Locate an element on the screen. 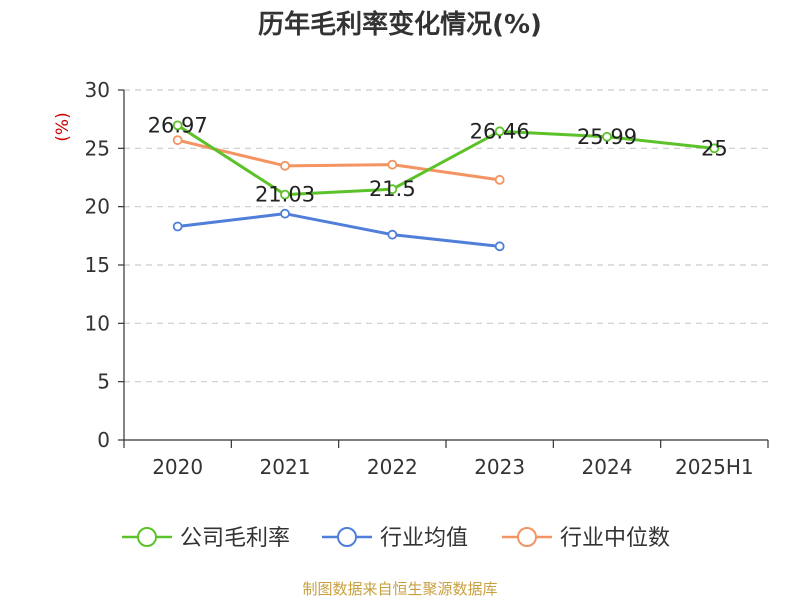 This screenshot has width=800, height=600. data-label: 26.46 is located at coordinates (500, 131).